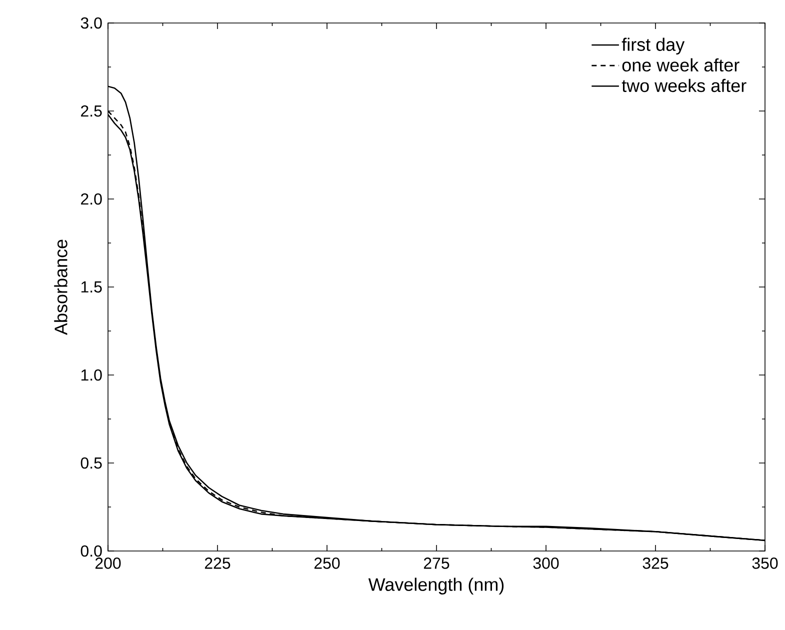 The height and width of the screenshot is (630, 785). What do you see at coordinates (91, 463) in the screenshot?
I see `y-tick-label: 0.5` at bounding box center [91, 463].